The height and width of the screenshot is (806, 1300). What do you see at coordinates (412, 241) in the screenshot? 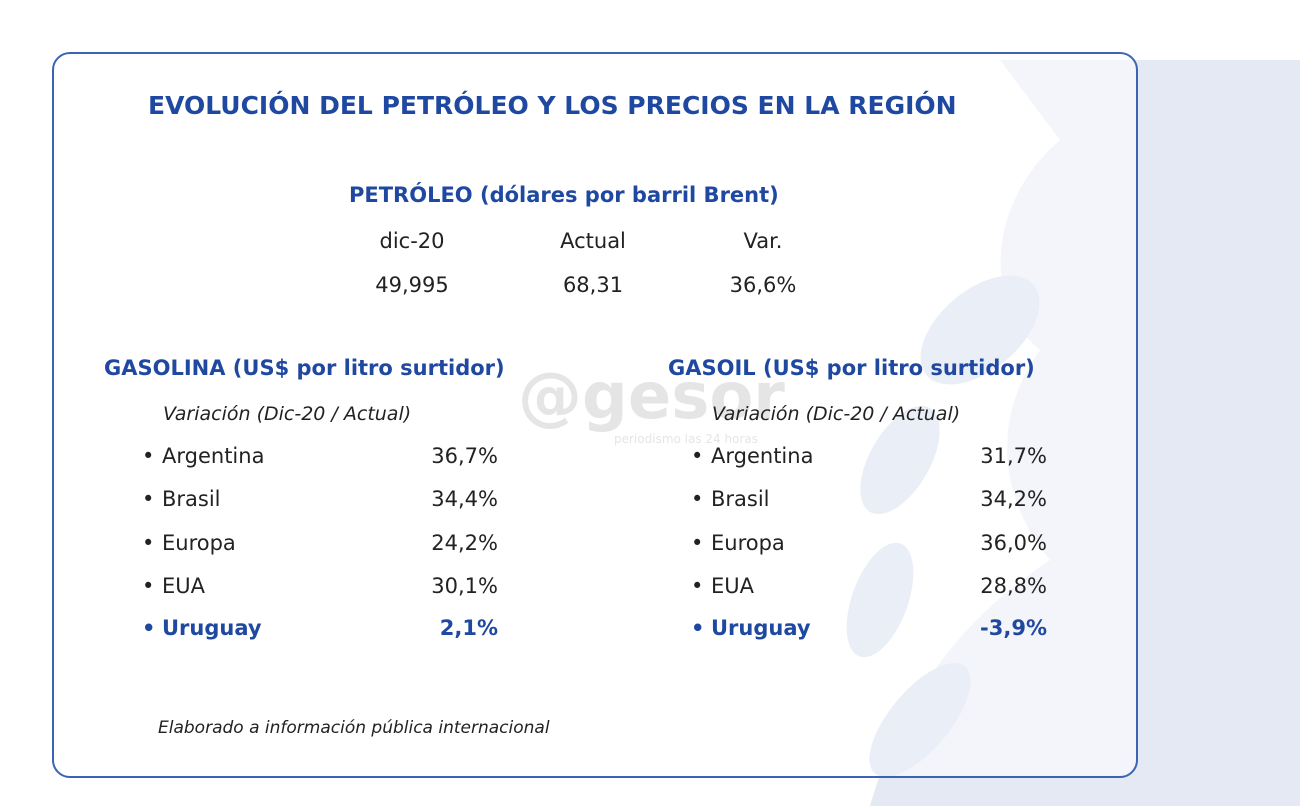
I see `petroleo-header: dic-20` at bounding box center [412, 241].